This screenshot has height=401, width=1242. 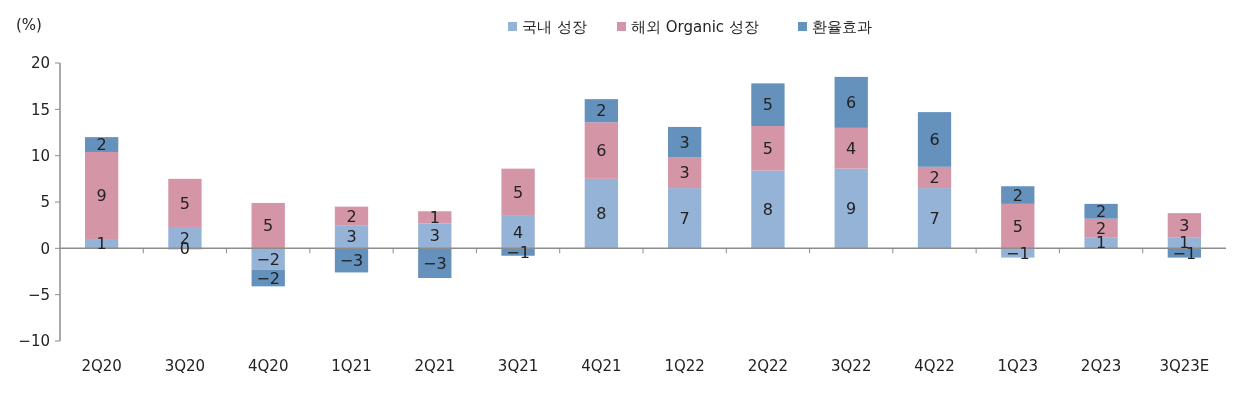 I want to click on x-tick-label: 4Q21, so click(x=601, y=366).